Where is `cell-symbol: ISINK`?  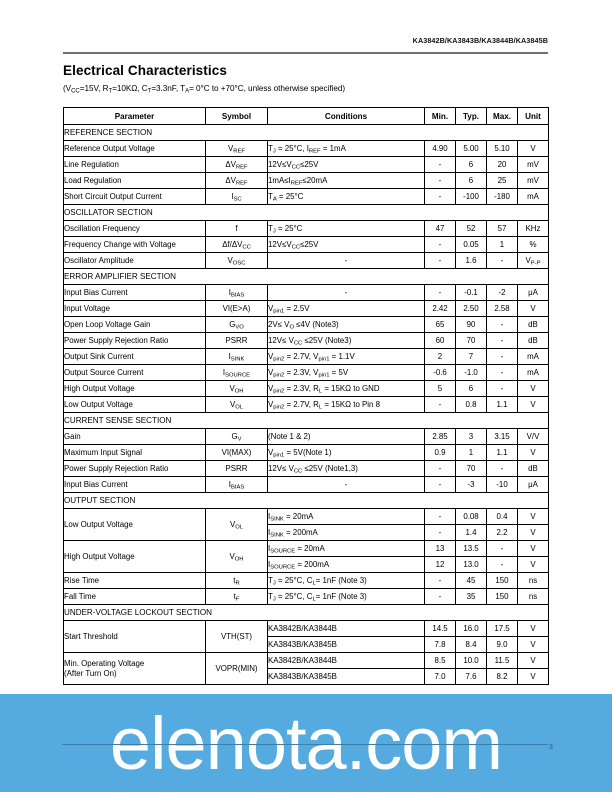 cell-symbol: ISINK is located at coordinates (236, 356).